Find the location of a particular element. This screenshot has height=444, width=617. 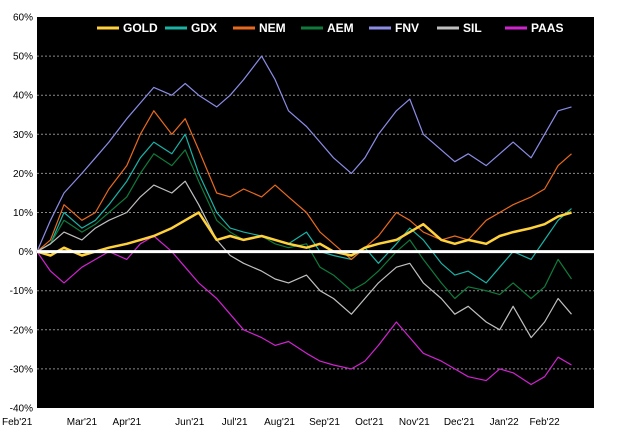

legend-label: FNV is located at coordinates (407, 28).